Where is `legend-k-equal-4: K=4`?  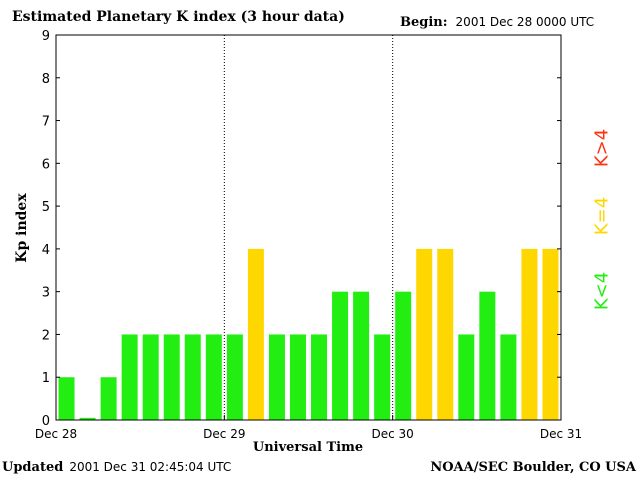 legend-k-equal-4: K=4 is located at coordinates (602, 216).